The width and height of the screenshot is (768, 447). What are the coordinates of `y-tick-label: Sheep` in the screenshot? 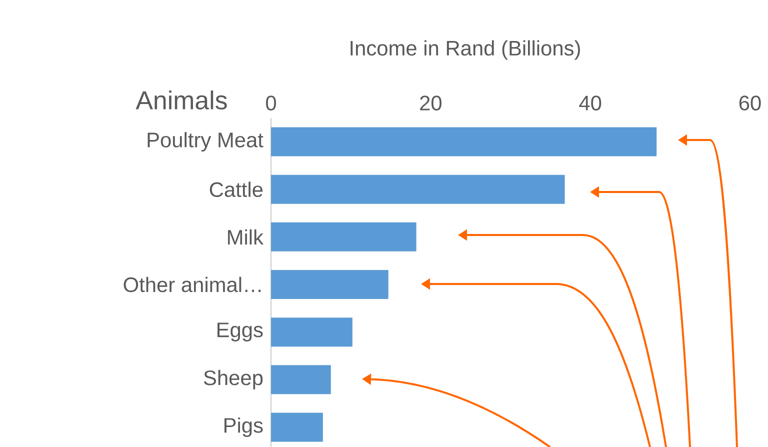 It's located at (233, 380).